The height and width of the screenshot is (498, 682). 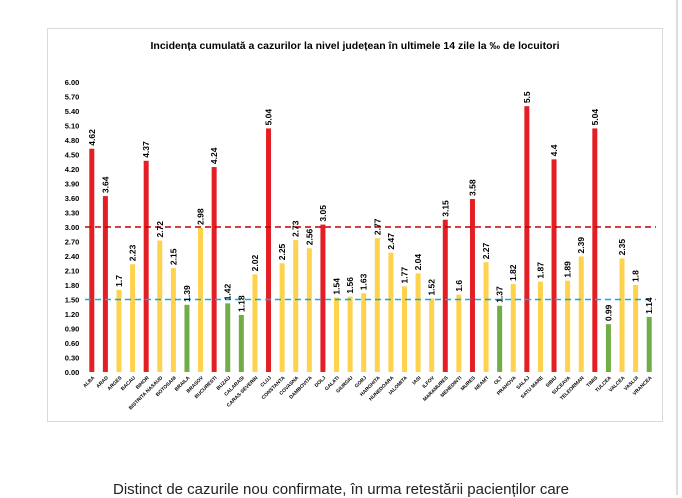 What do you see at coordinates (72, 198) in the screenshot?
I see `y-tick-label-12: 3.60` at bounding box center [72, 198].